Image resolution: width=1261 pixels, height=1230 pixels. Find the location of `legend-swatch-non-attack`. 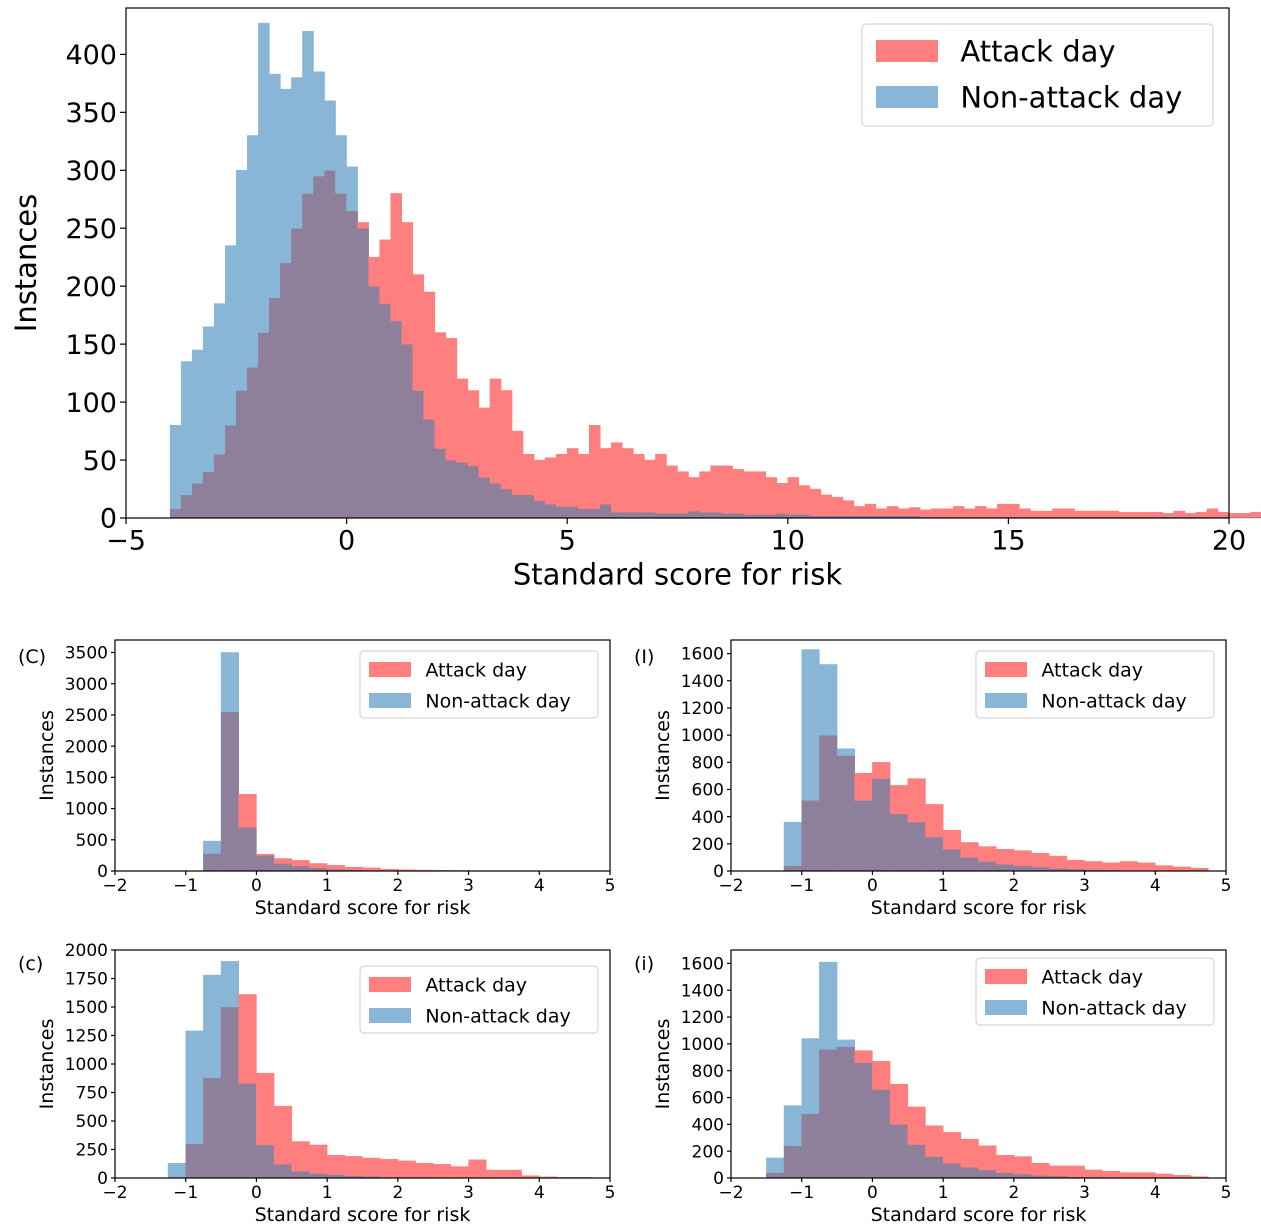

legend-swatch-non-attack is located at coordinates (1006, 1007).